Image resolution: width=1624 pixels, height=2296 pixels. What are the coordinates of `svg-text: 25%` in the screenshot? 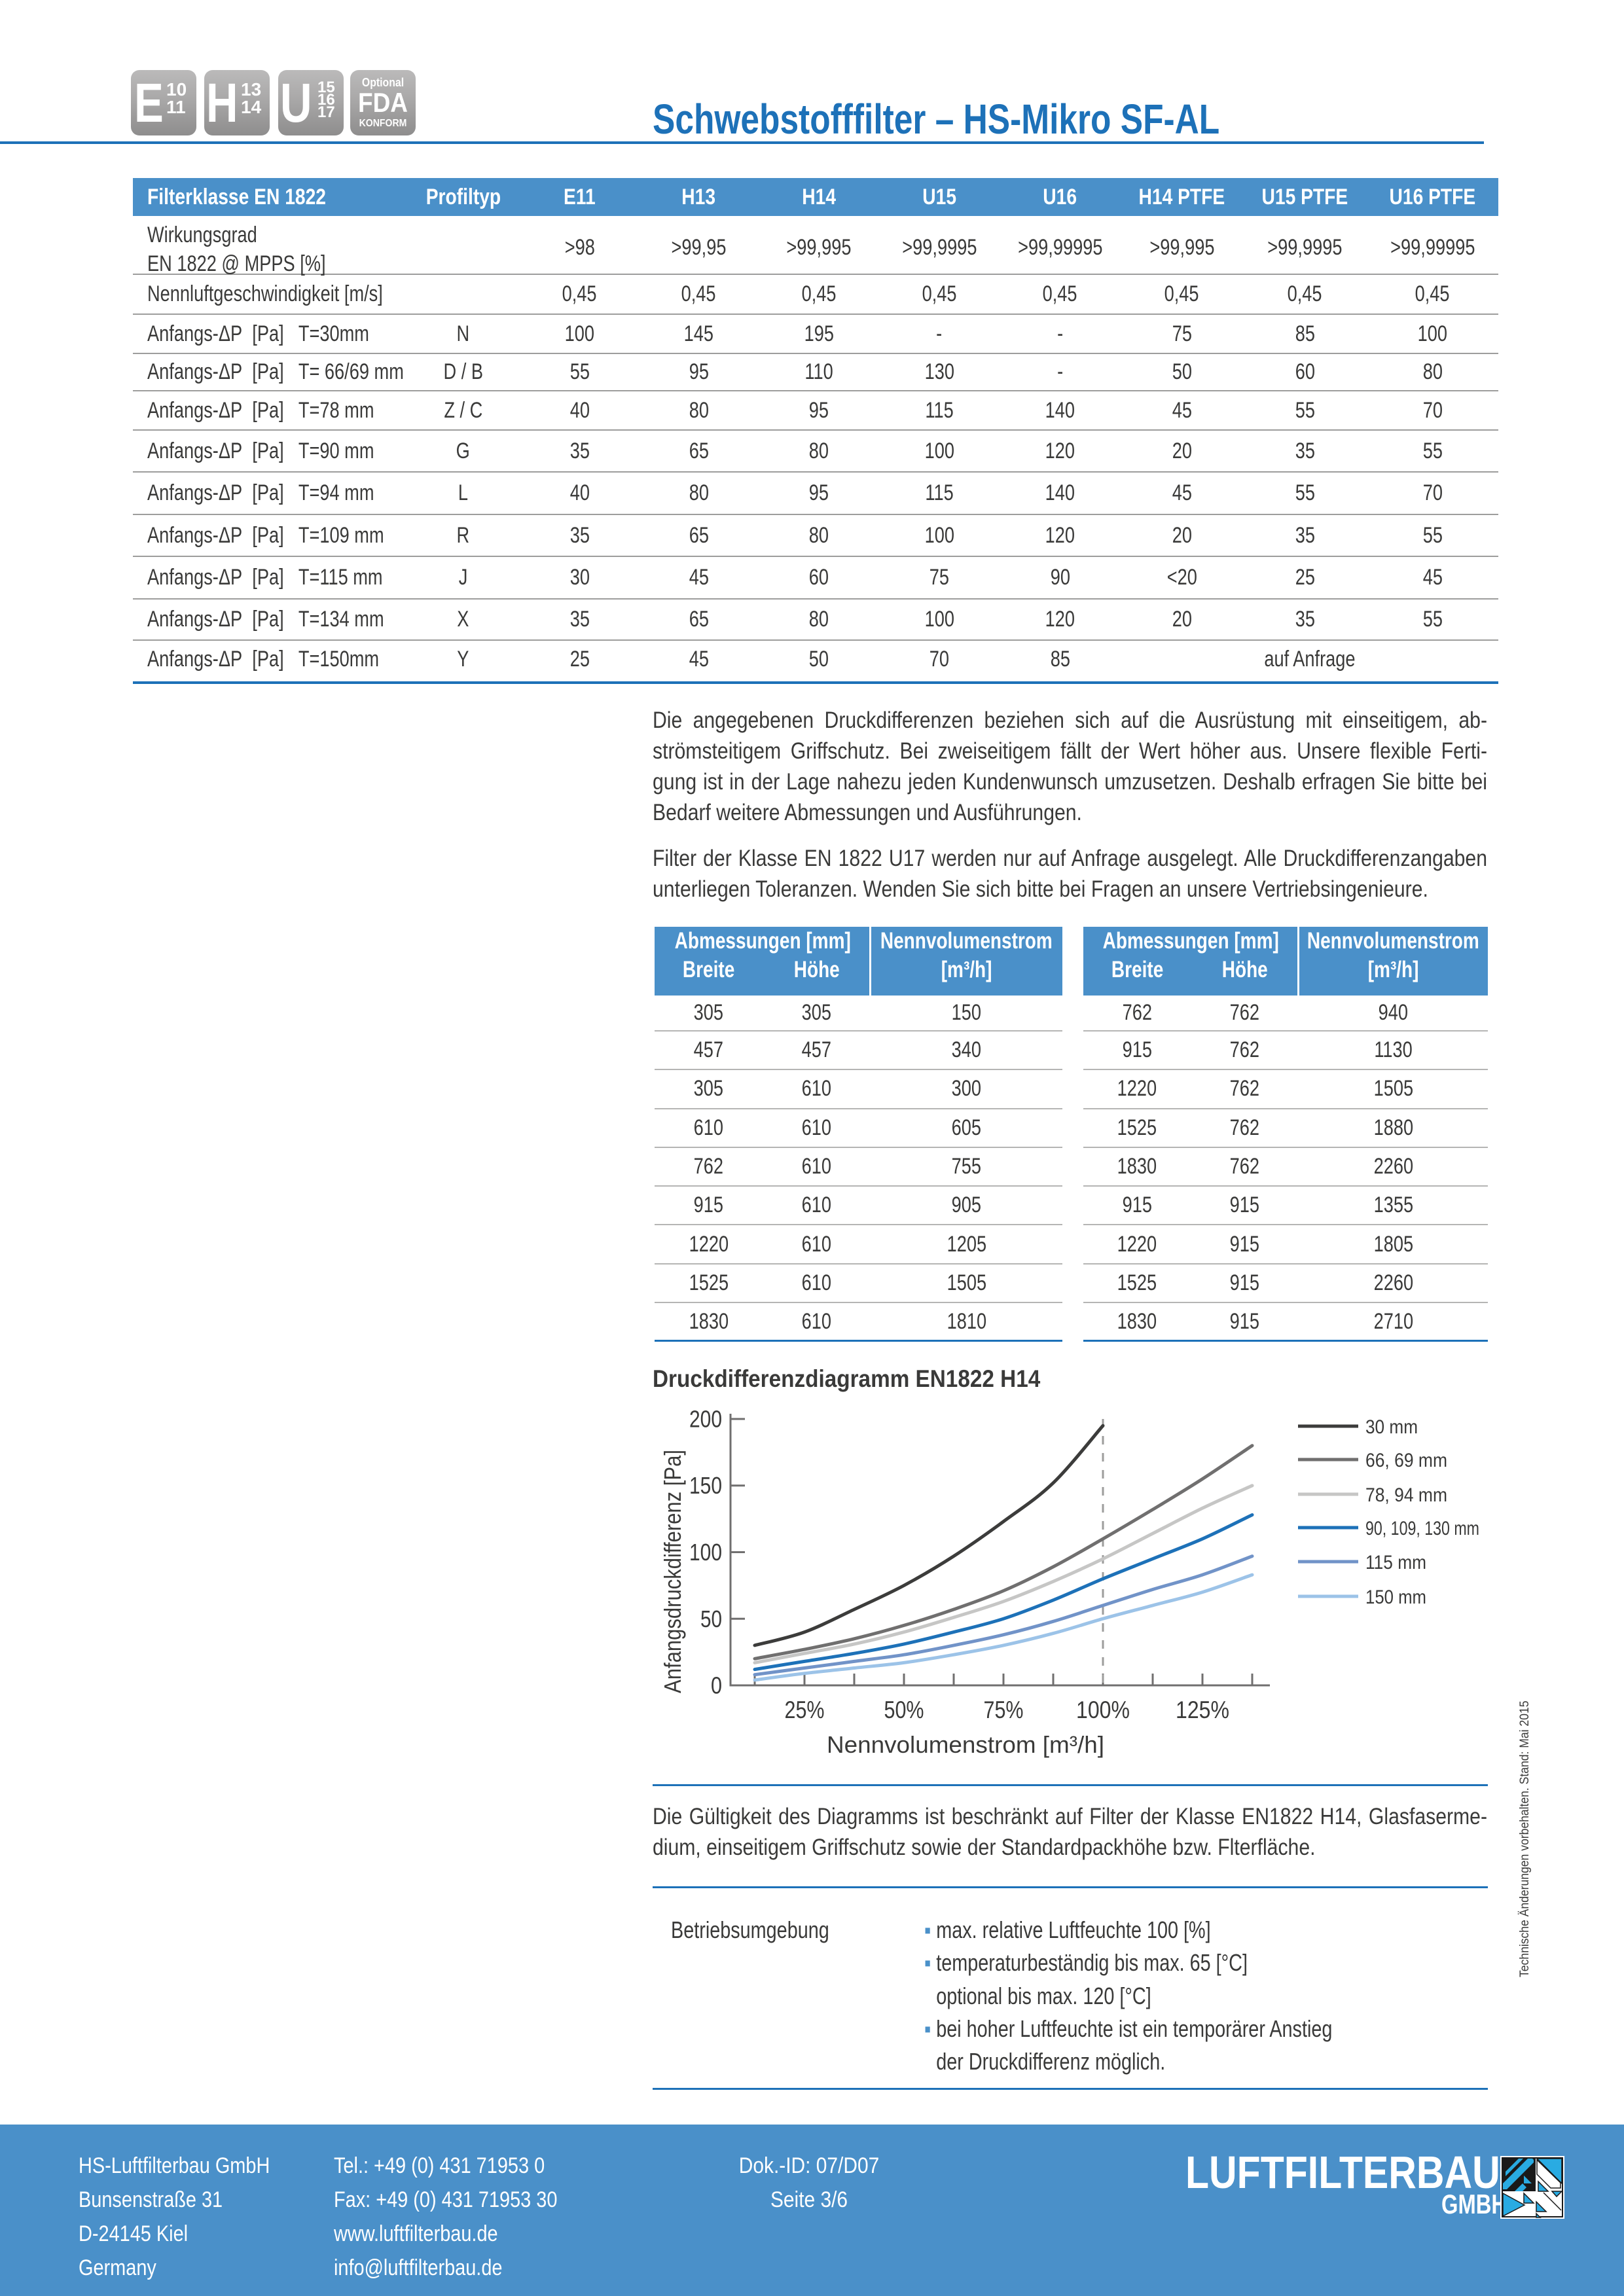 It's located at (805, 1709).